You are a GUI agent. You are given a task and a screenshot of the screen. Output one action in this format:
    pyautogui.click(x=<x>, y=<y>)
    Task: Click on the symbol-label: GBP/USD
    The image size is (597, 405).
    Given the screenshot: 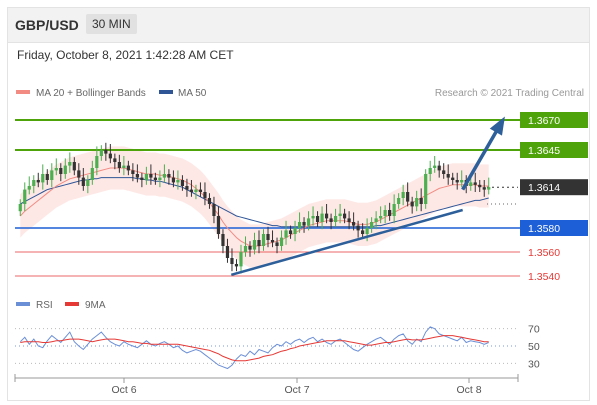 What is the action you would take?
    pyautogui.click(x=47, y=25)
    